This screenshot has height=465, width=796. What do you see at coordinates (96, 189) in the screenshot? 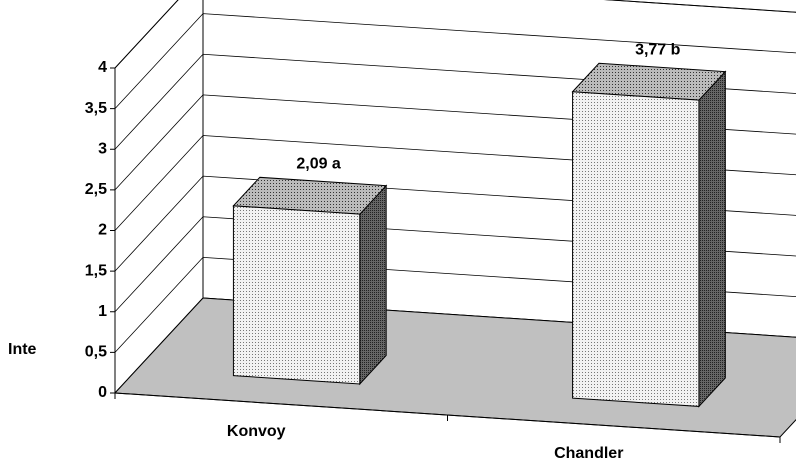
I see `y-tick-label: 2,5` at bounding box center [96, 189].